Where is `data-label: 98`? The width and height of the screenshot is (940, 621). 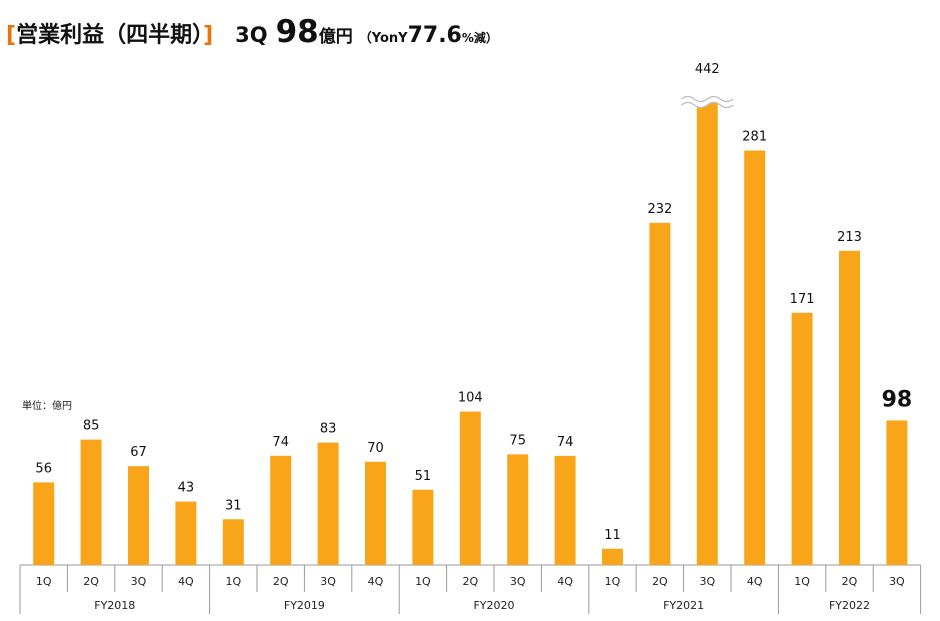
data-label: 98 is located at coordinates (897, 399).